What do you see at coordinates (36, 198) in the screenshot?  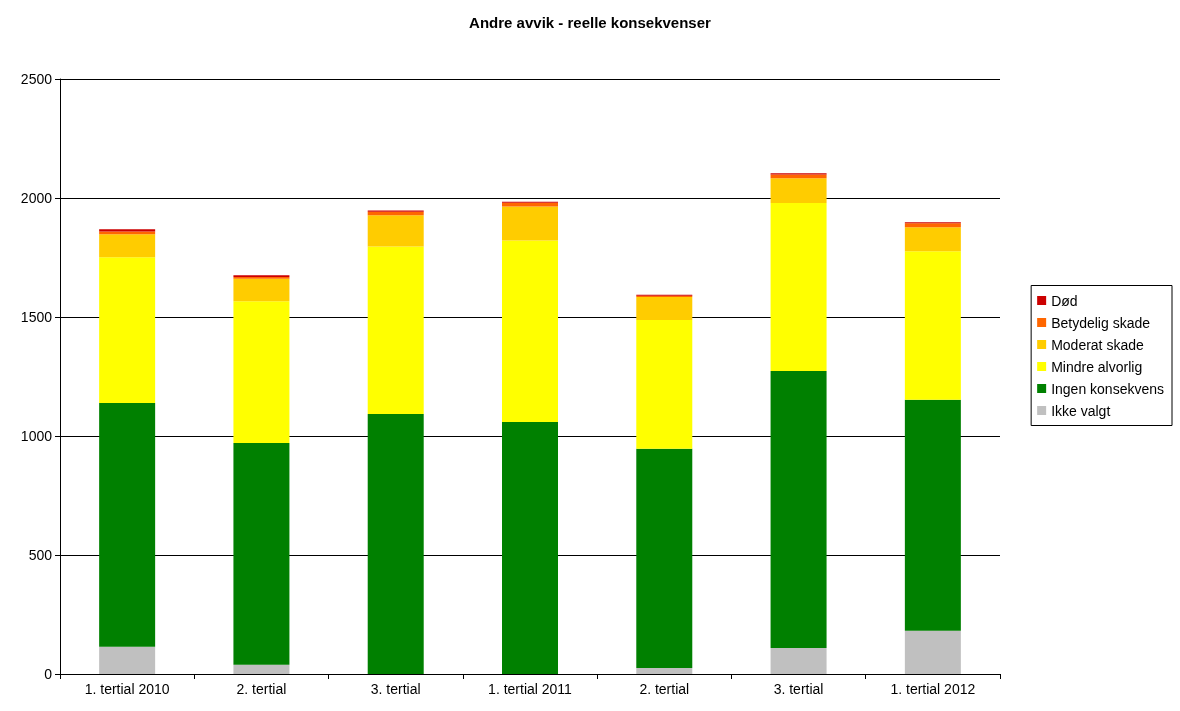 I see `y-tick-label: 2000` at bounding box center [36, 198].